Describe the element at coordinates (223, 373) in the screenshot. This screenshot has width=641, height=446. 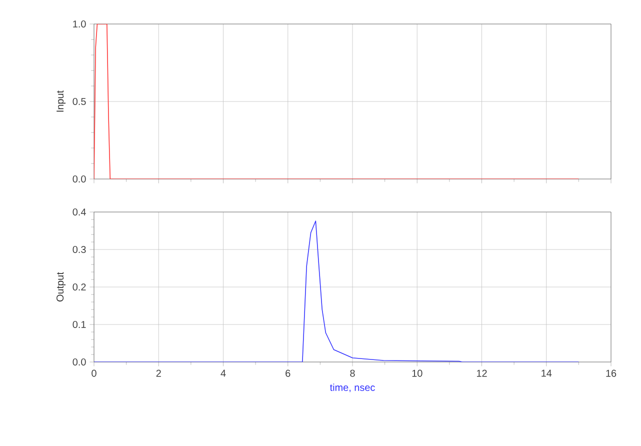
I see `x-tick-label: 4` at that location.